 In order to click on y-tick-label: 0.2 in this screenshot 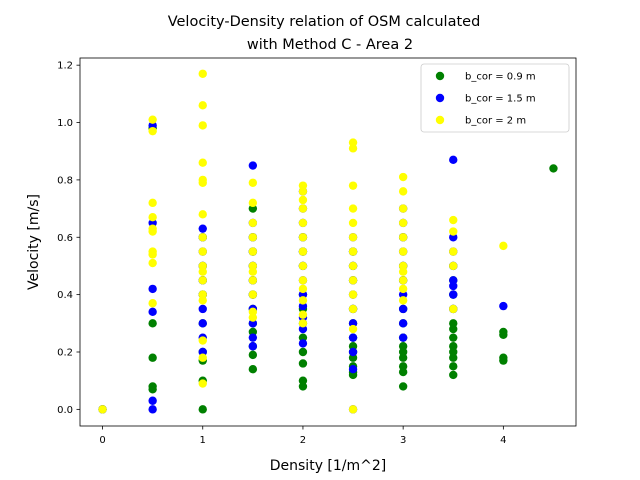, I will do `click(65, 352)`.